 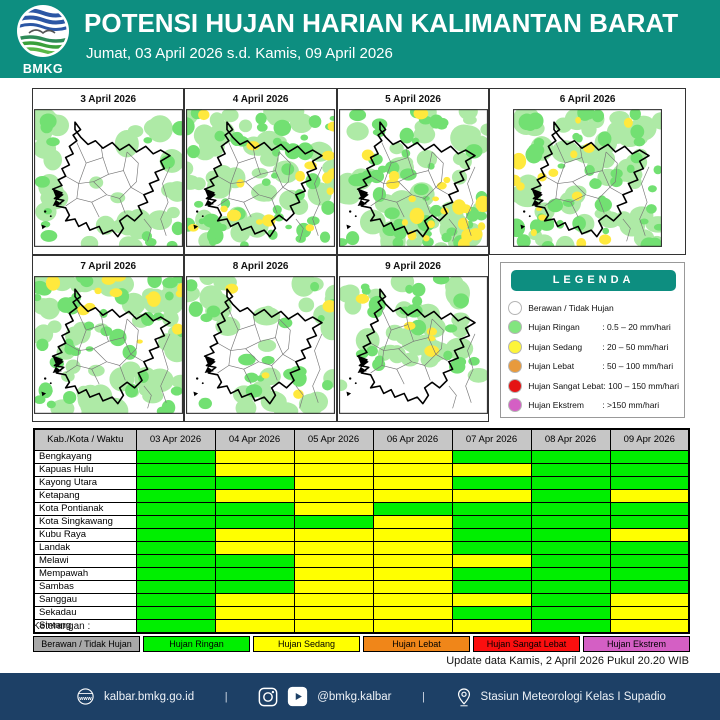 I want to click on map-panel: 7 April 2026, so click(x=108, y=338).